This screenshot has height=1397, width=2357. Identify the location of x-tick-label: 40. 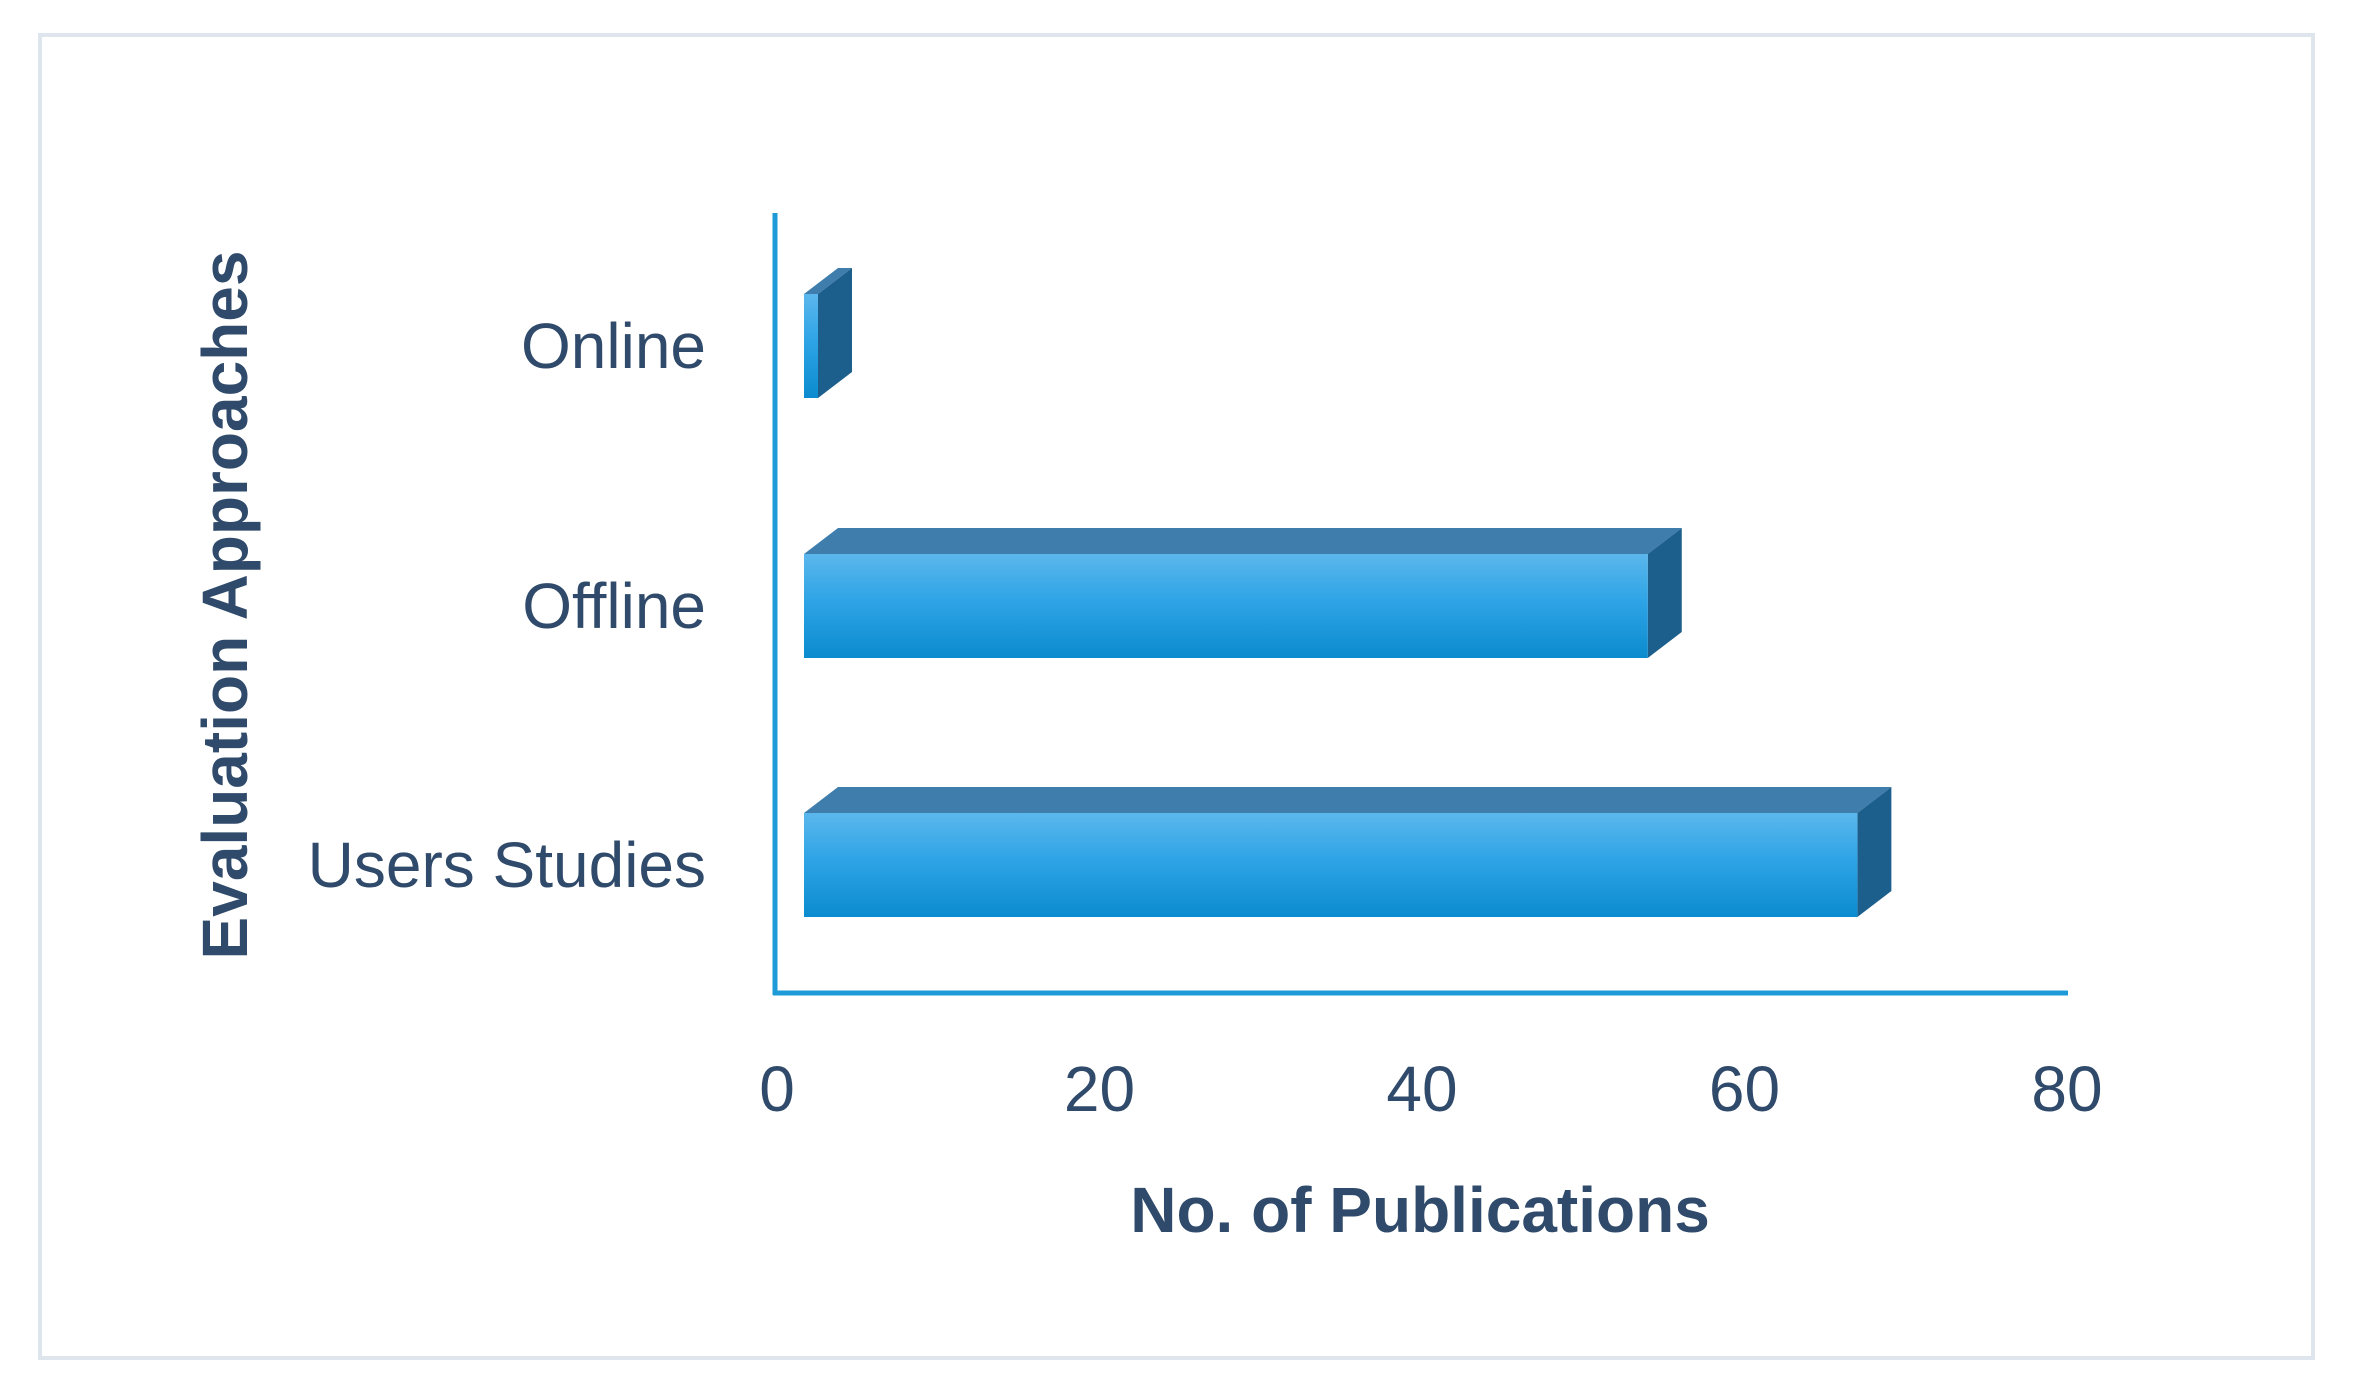
(1421, 1089).